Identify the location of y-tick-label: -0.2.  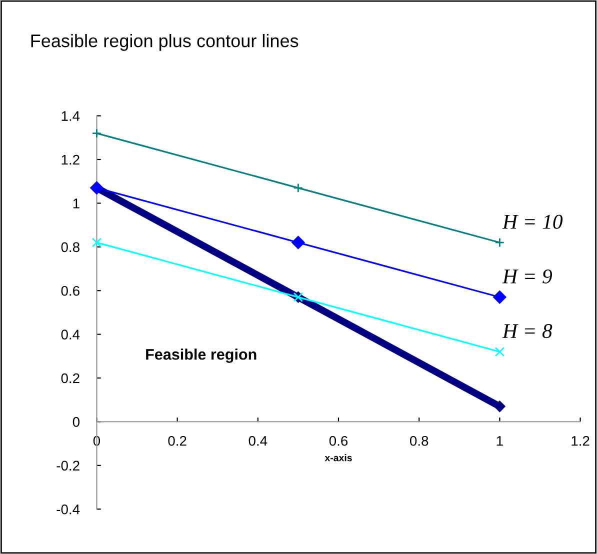
(68, 465).